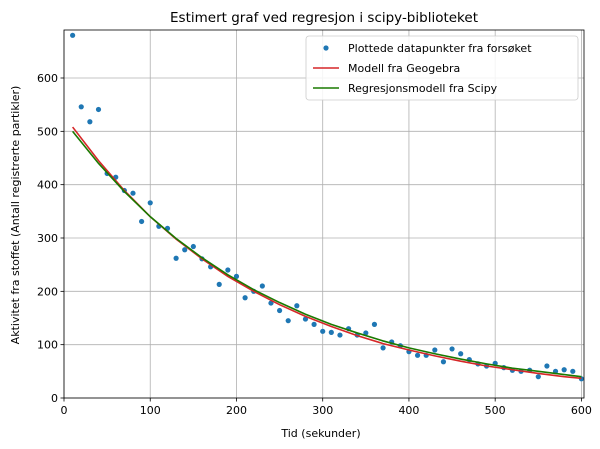  Describe the element at coordinates (581, 410) in the screenshot. I see `x-tick-label: 600` at that location.